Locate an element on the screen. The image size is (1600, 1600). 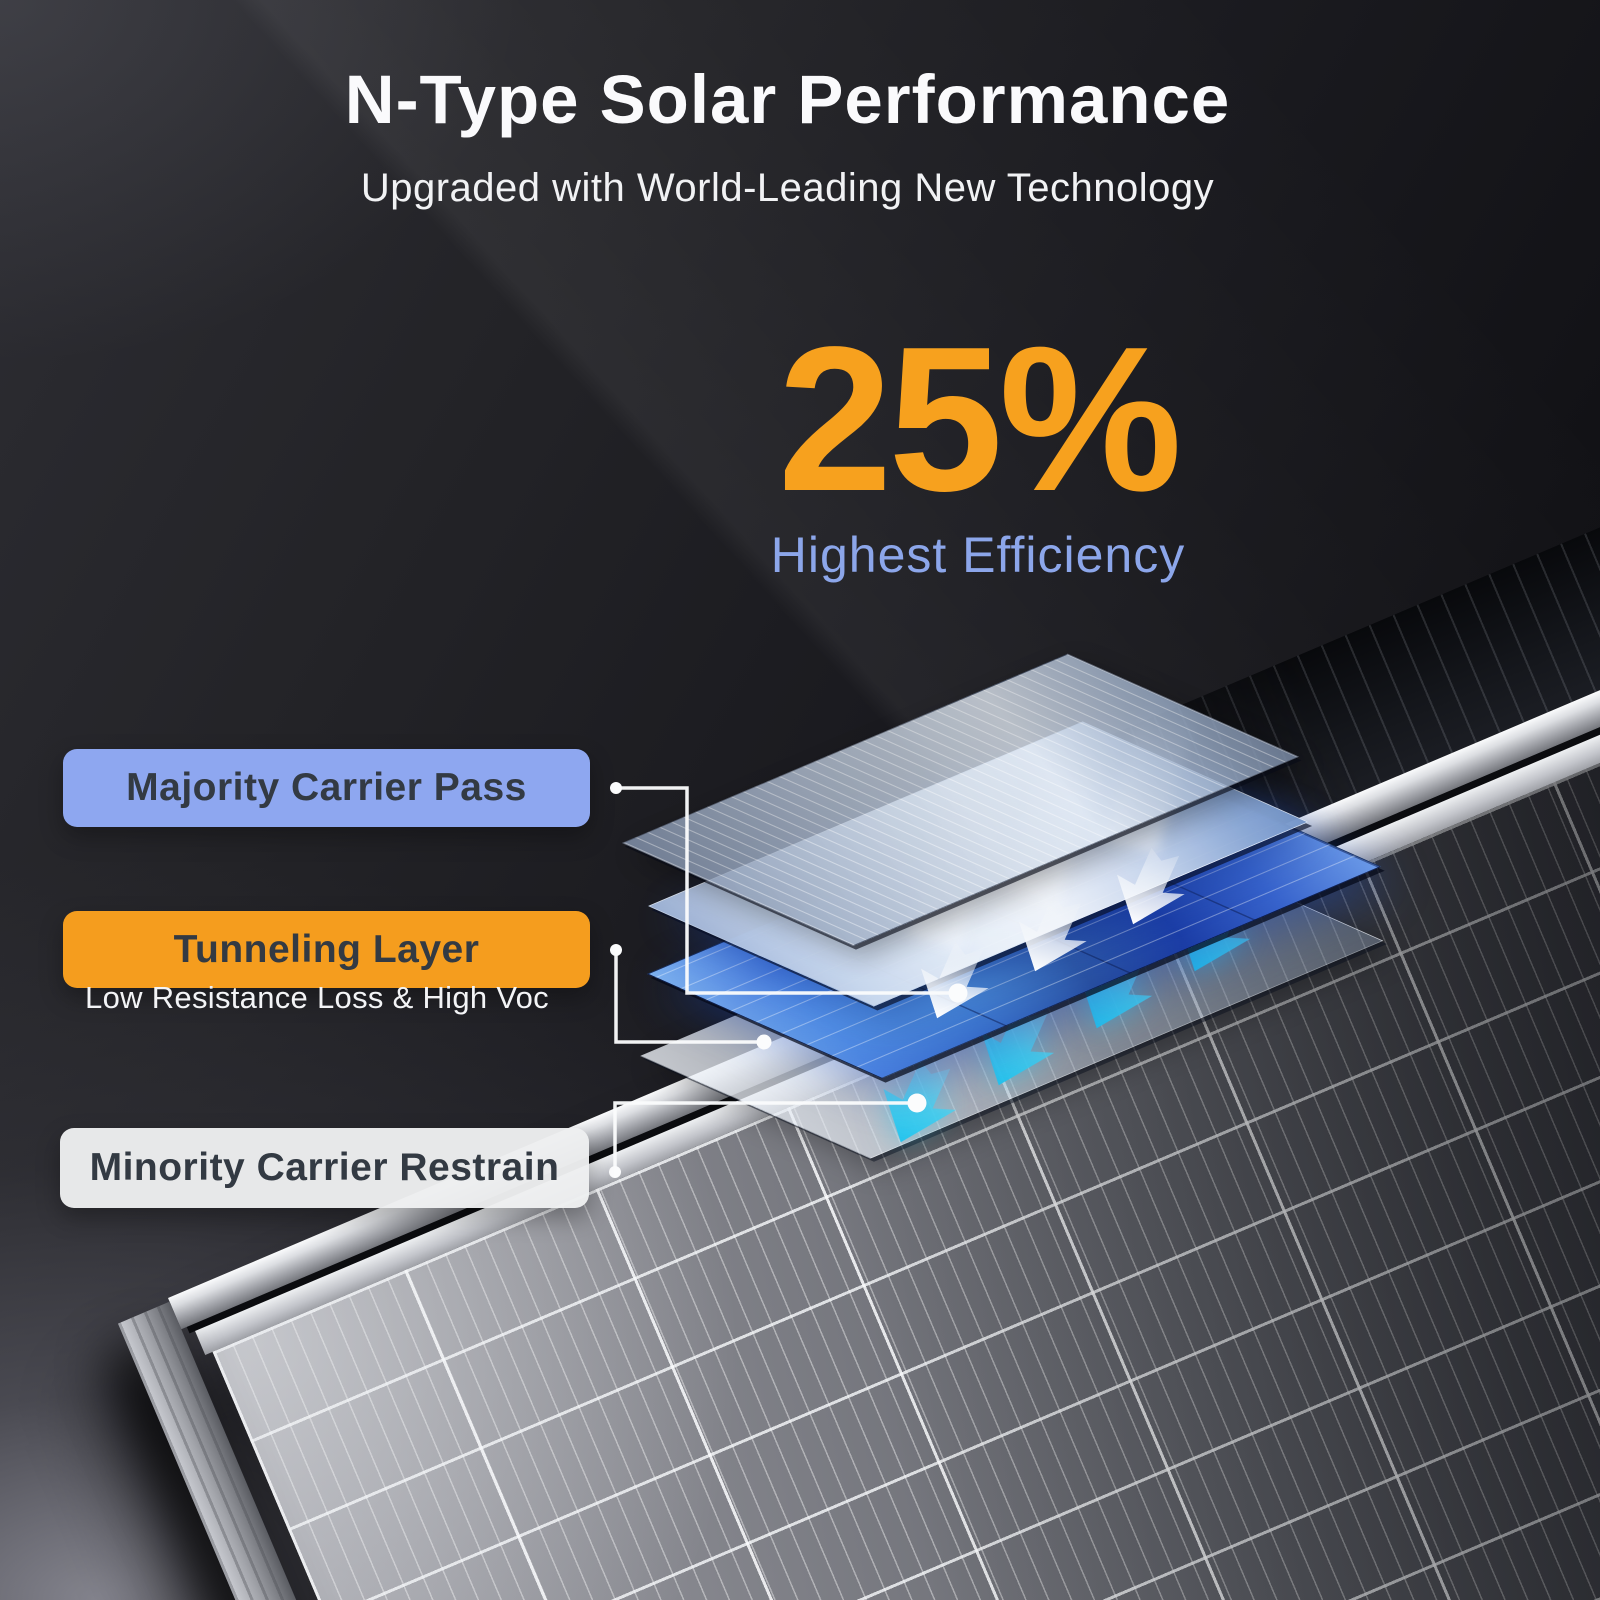
tunneling-layer-subcaption: Low Resistance Loss & High Voc is located at coordinates (317, 997).